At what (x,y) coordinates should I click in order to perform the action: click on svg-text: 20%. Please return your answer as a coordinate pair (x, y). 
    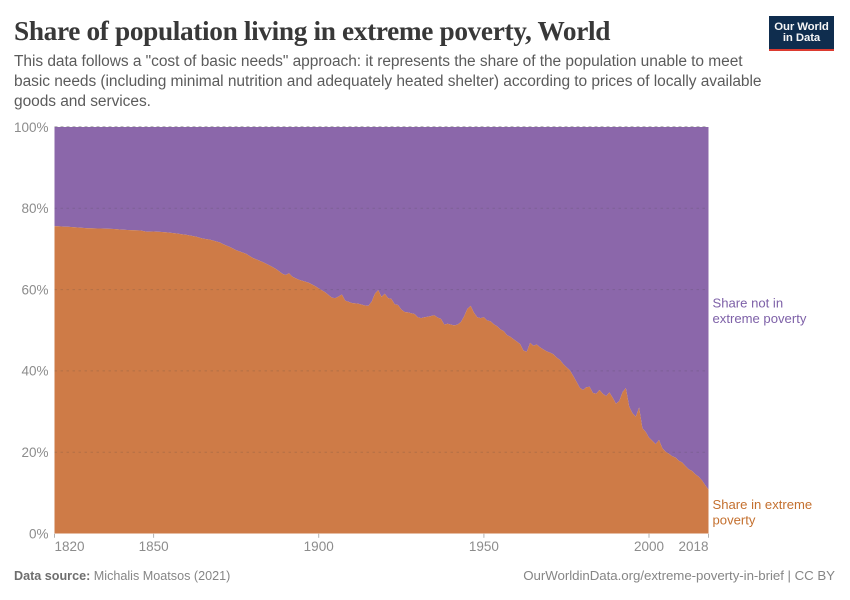
    Looking at the image, I should click on (34, 452).